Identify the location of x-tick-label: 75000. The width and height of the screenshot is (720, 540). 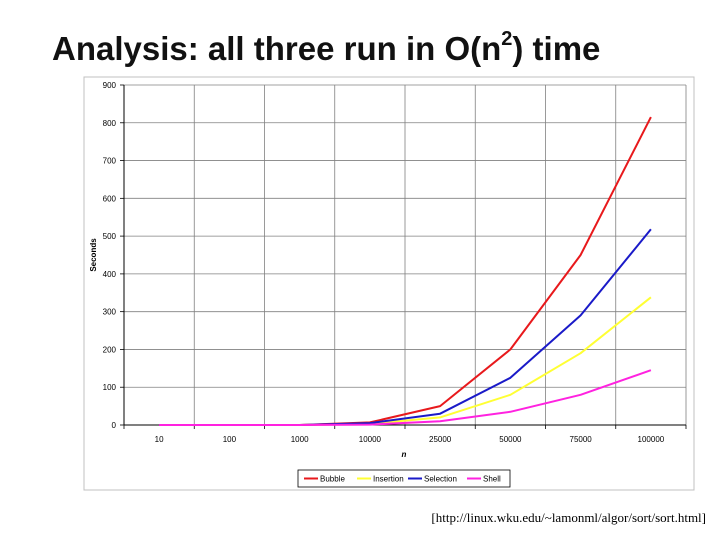
(581, 439).